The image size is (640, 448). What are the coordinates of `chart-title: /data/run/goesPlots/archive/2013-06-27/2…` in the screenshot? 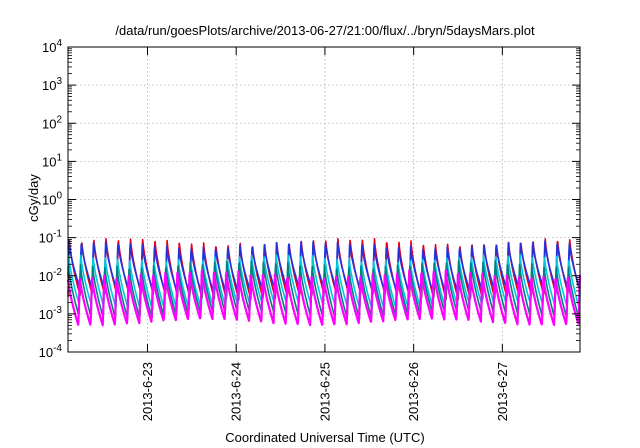 It's located at (325, 30).